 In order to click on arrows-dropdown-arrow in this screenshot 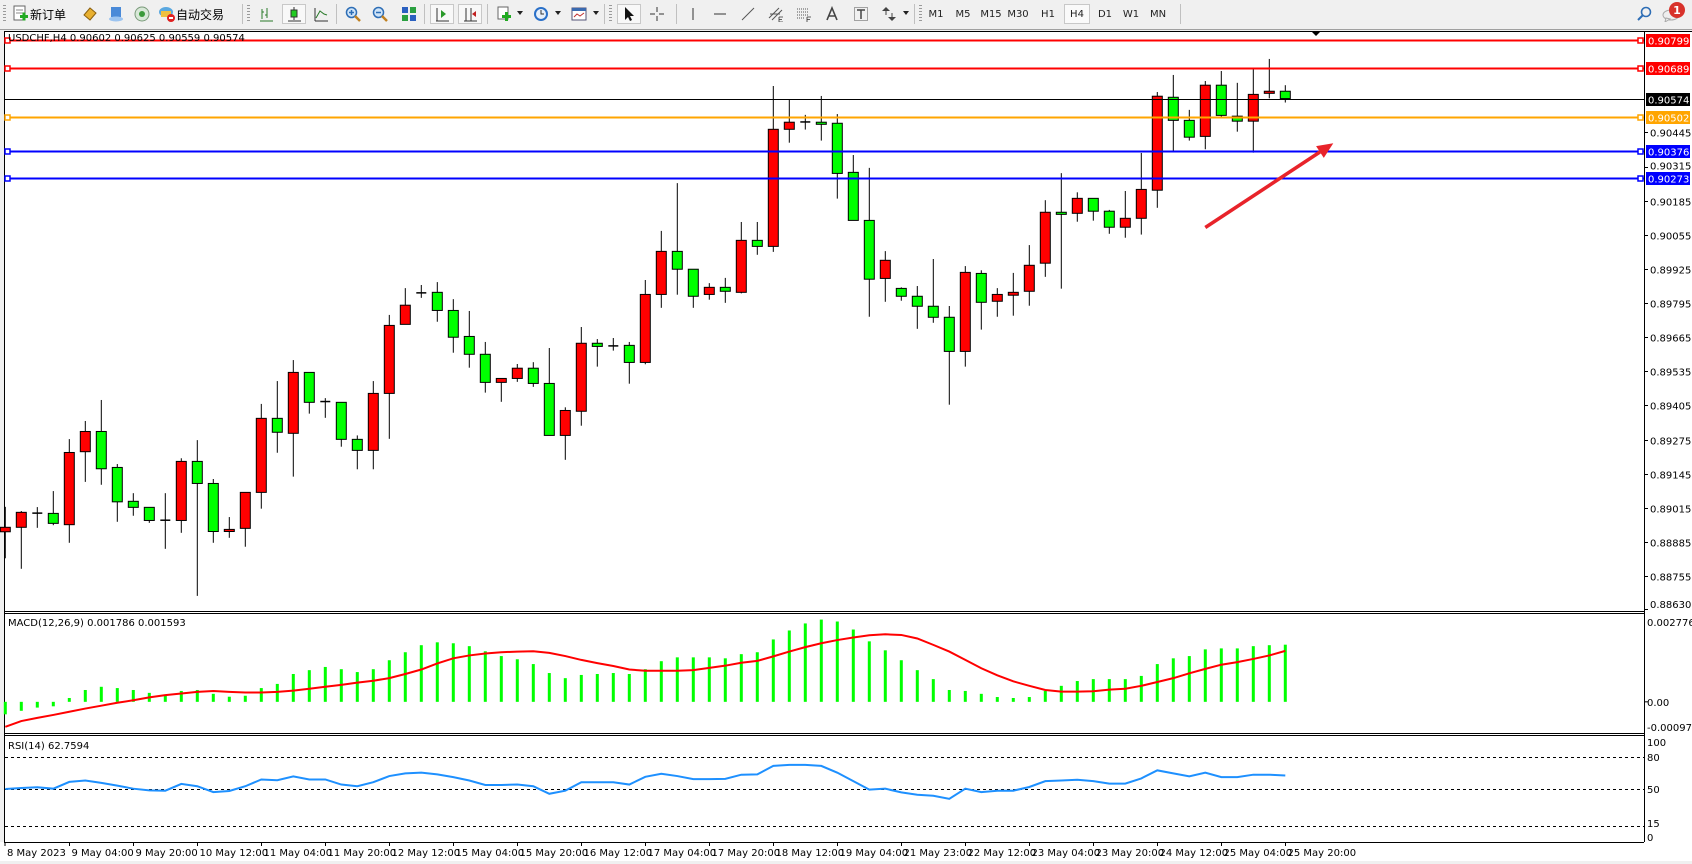, I will do `click(906, 13)`.